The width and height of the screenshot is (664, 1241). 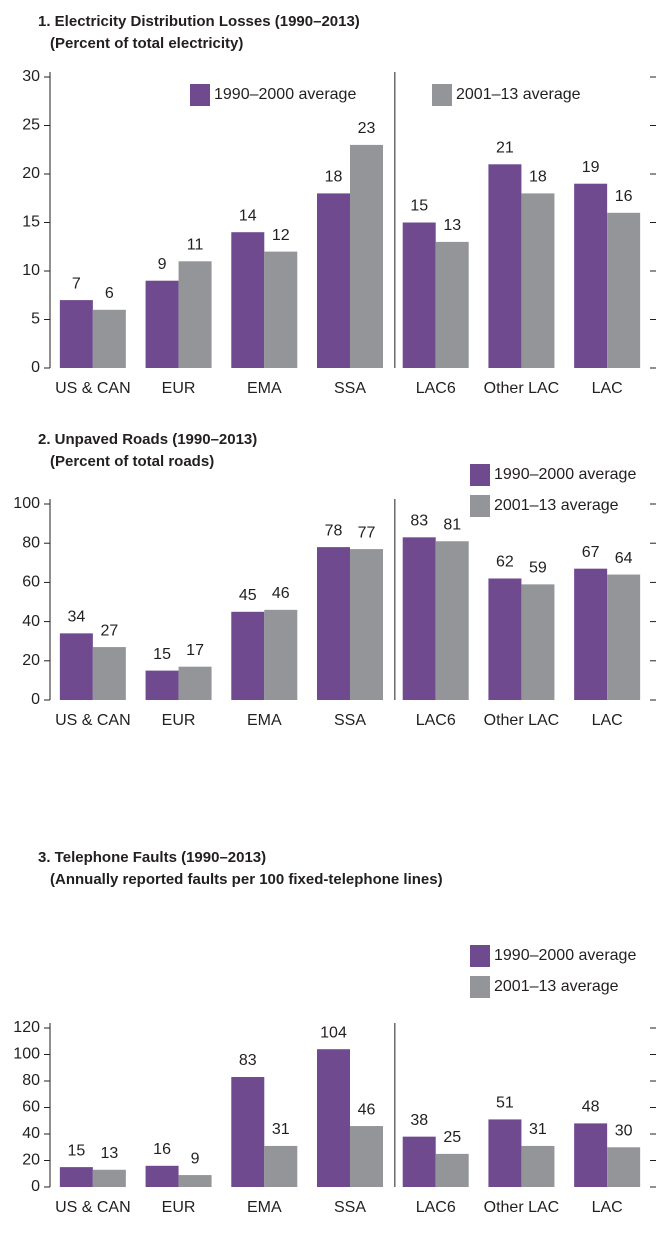 I want to click on chart-subtitle: (Percent of total electricity), so click(x=146, y=43).